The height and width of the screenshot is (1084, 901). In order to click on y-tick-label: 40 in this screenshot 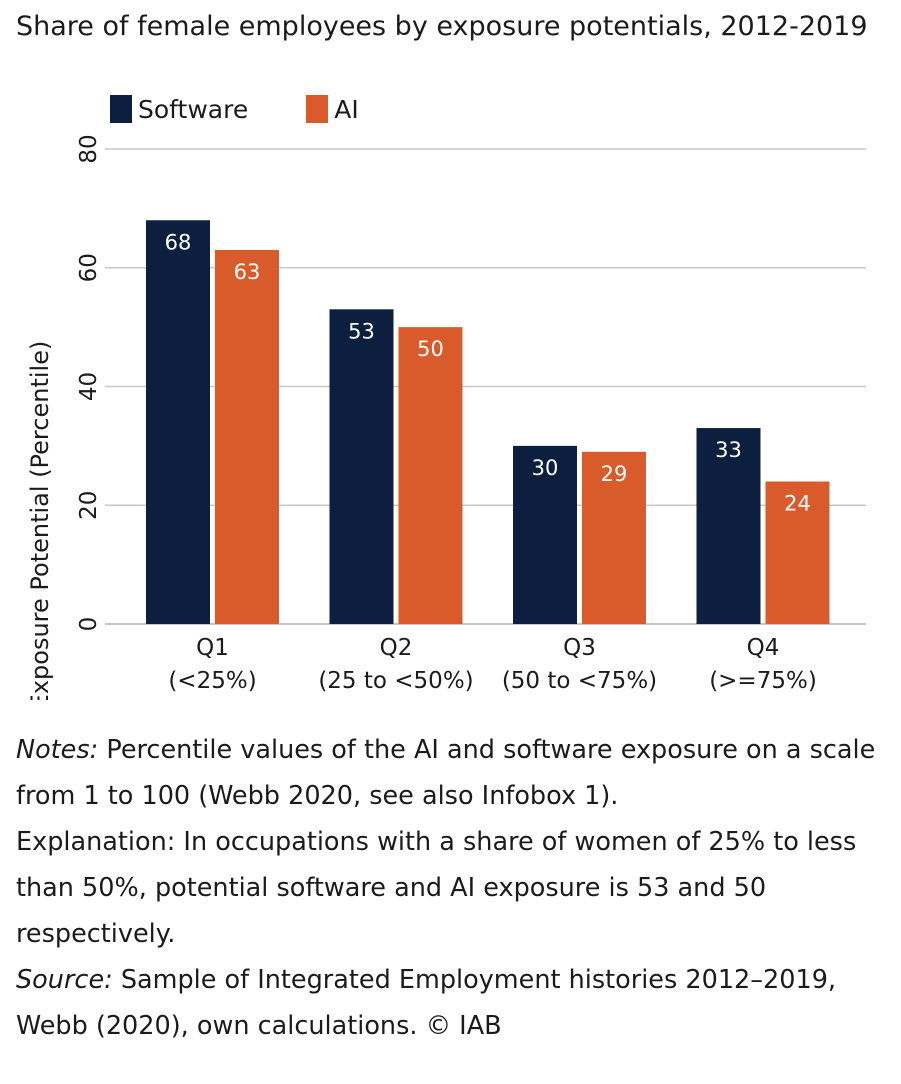, I will do `click(89, 386)`.